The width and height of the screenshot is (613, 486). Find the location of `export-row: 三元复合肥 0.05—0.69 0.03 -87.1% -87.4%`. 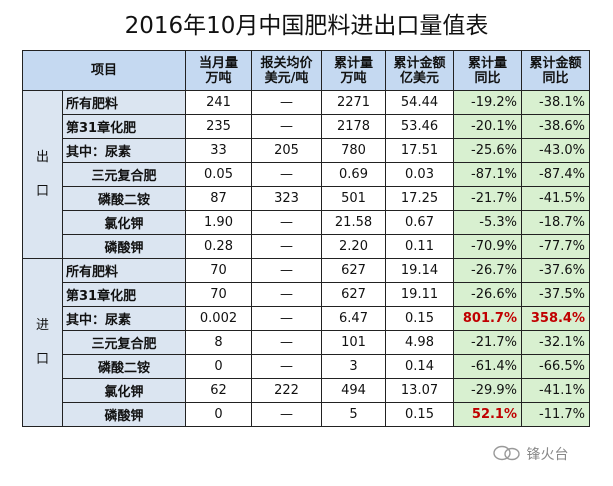

export-row: 三元复合肥 0.05—0.69 0.03 -87.1% -87.4% is located at coordinates (307, 174).